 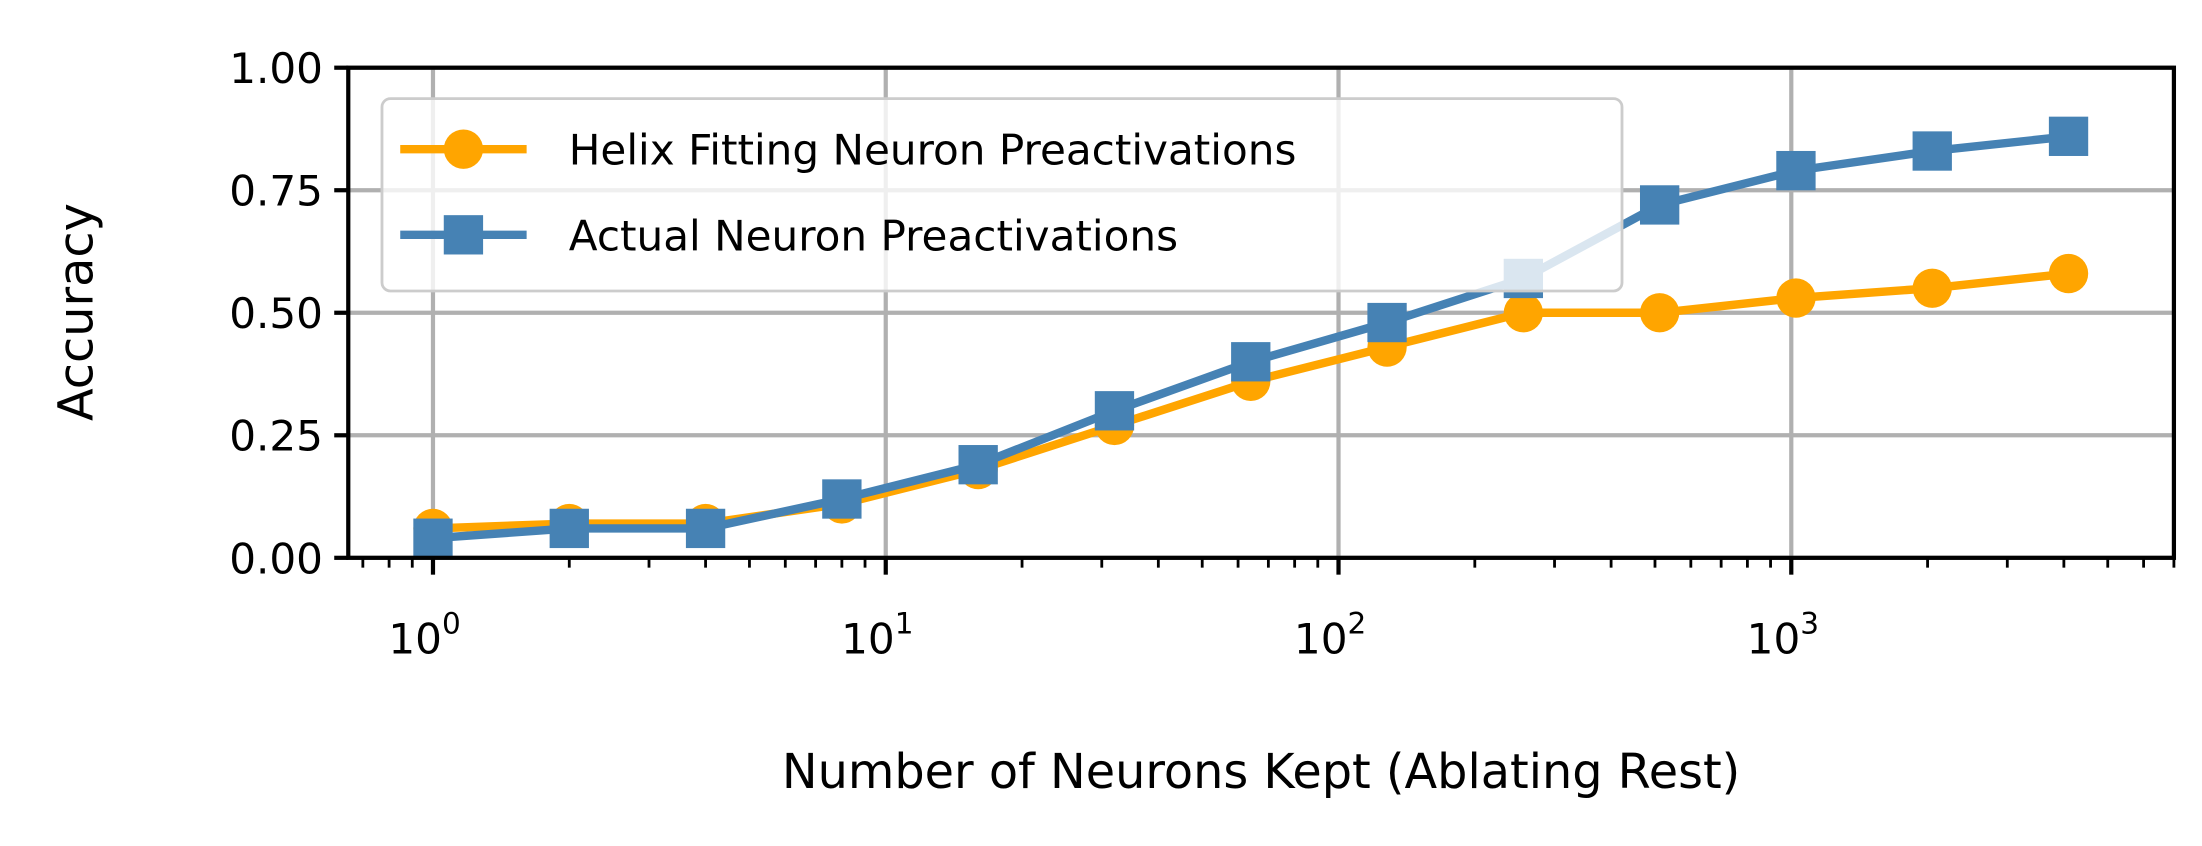 What do you see at coordinates (1783, 635) in the screenshot?
I see `x-tick-label: 10³` at bounding box center [1783, 635].